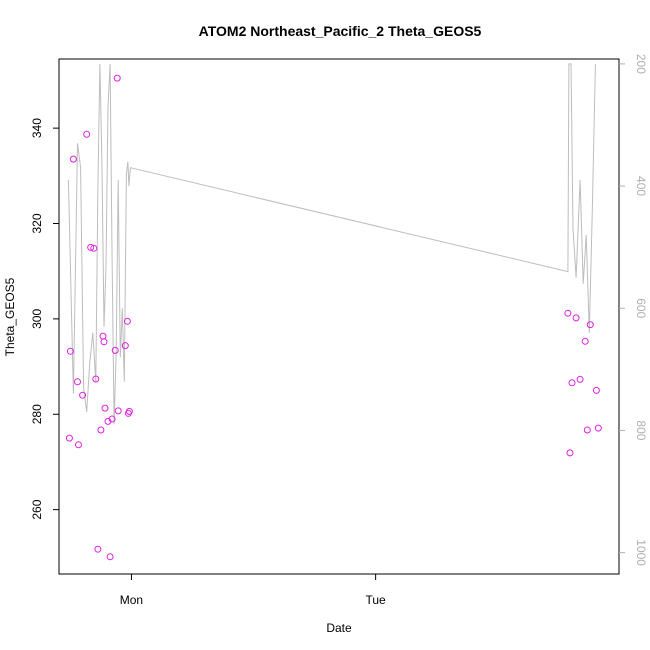 The width and height of the screenshot is (650, 650). What do you see at coordinates (641, 430) in the screenshot?
I see `y2-tick-label: 800` at bounding box center [641, 430].